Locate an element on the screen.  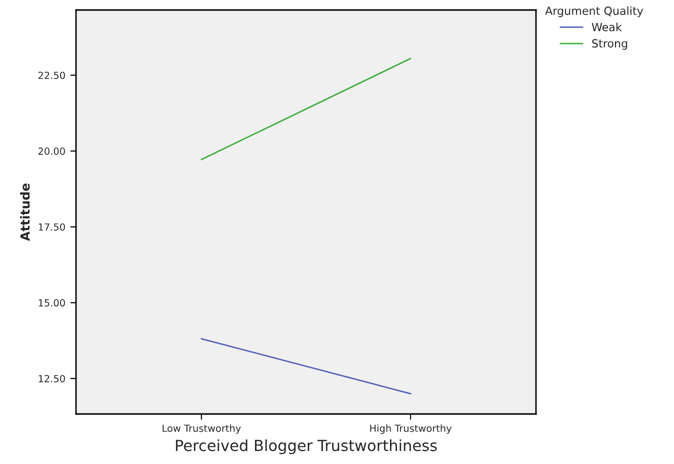
legend-label: Strong is located at coordinates (610, 44).